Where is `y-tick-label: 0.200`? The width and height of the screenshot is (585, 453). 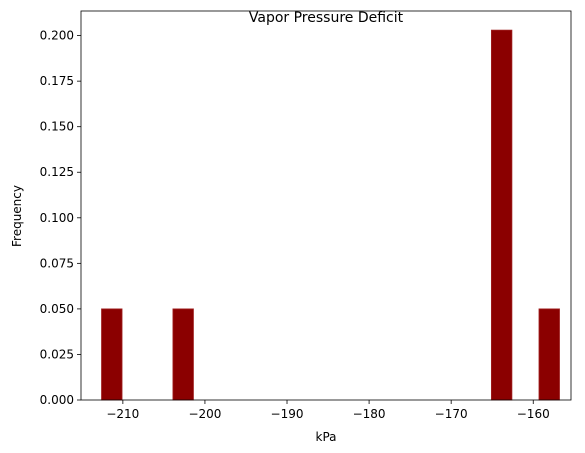
y-tick-label: 0.200 is located at coordinates (57, 36).